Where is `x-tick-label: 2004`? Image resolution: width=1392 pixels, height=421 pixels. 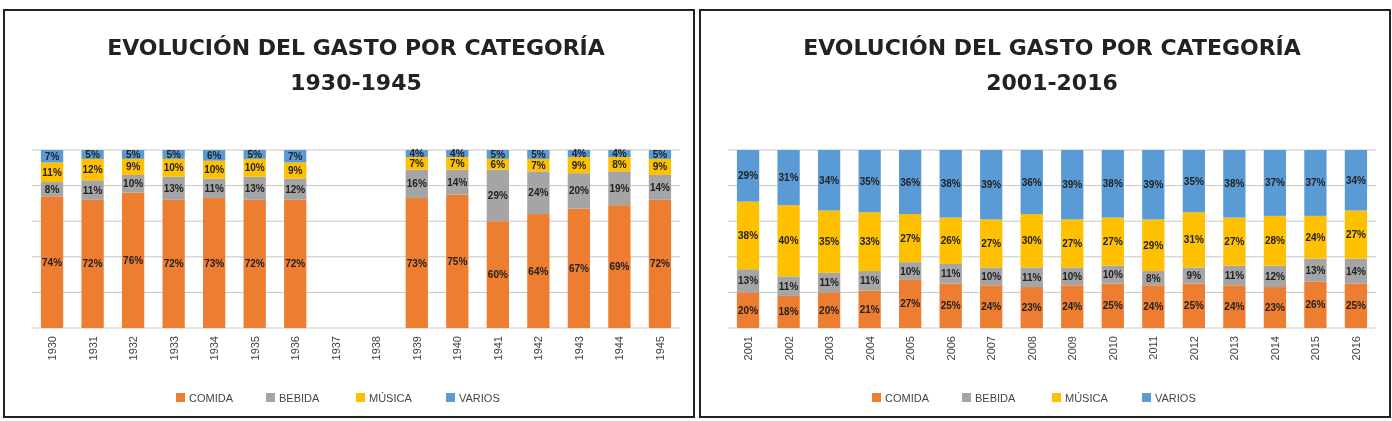
x-tick-label: 2004 is located at coordinates (869, 348).